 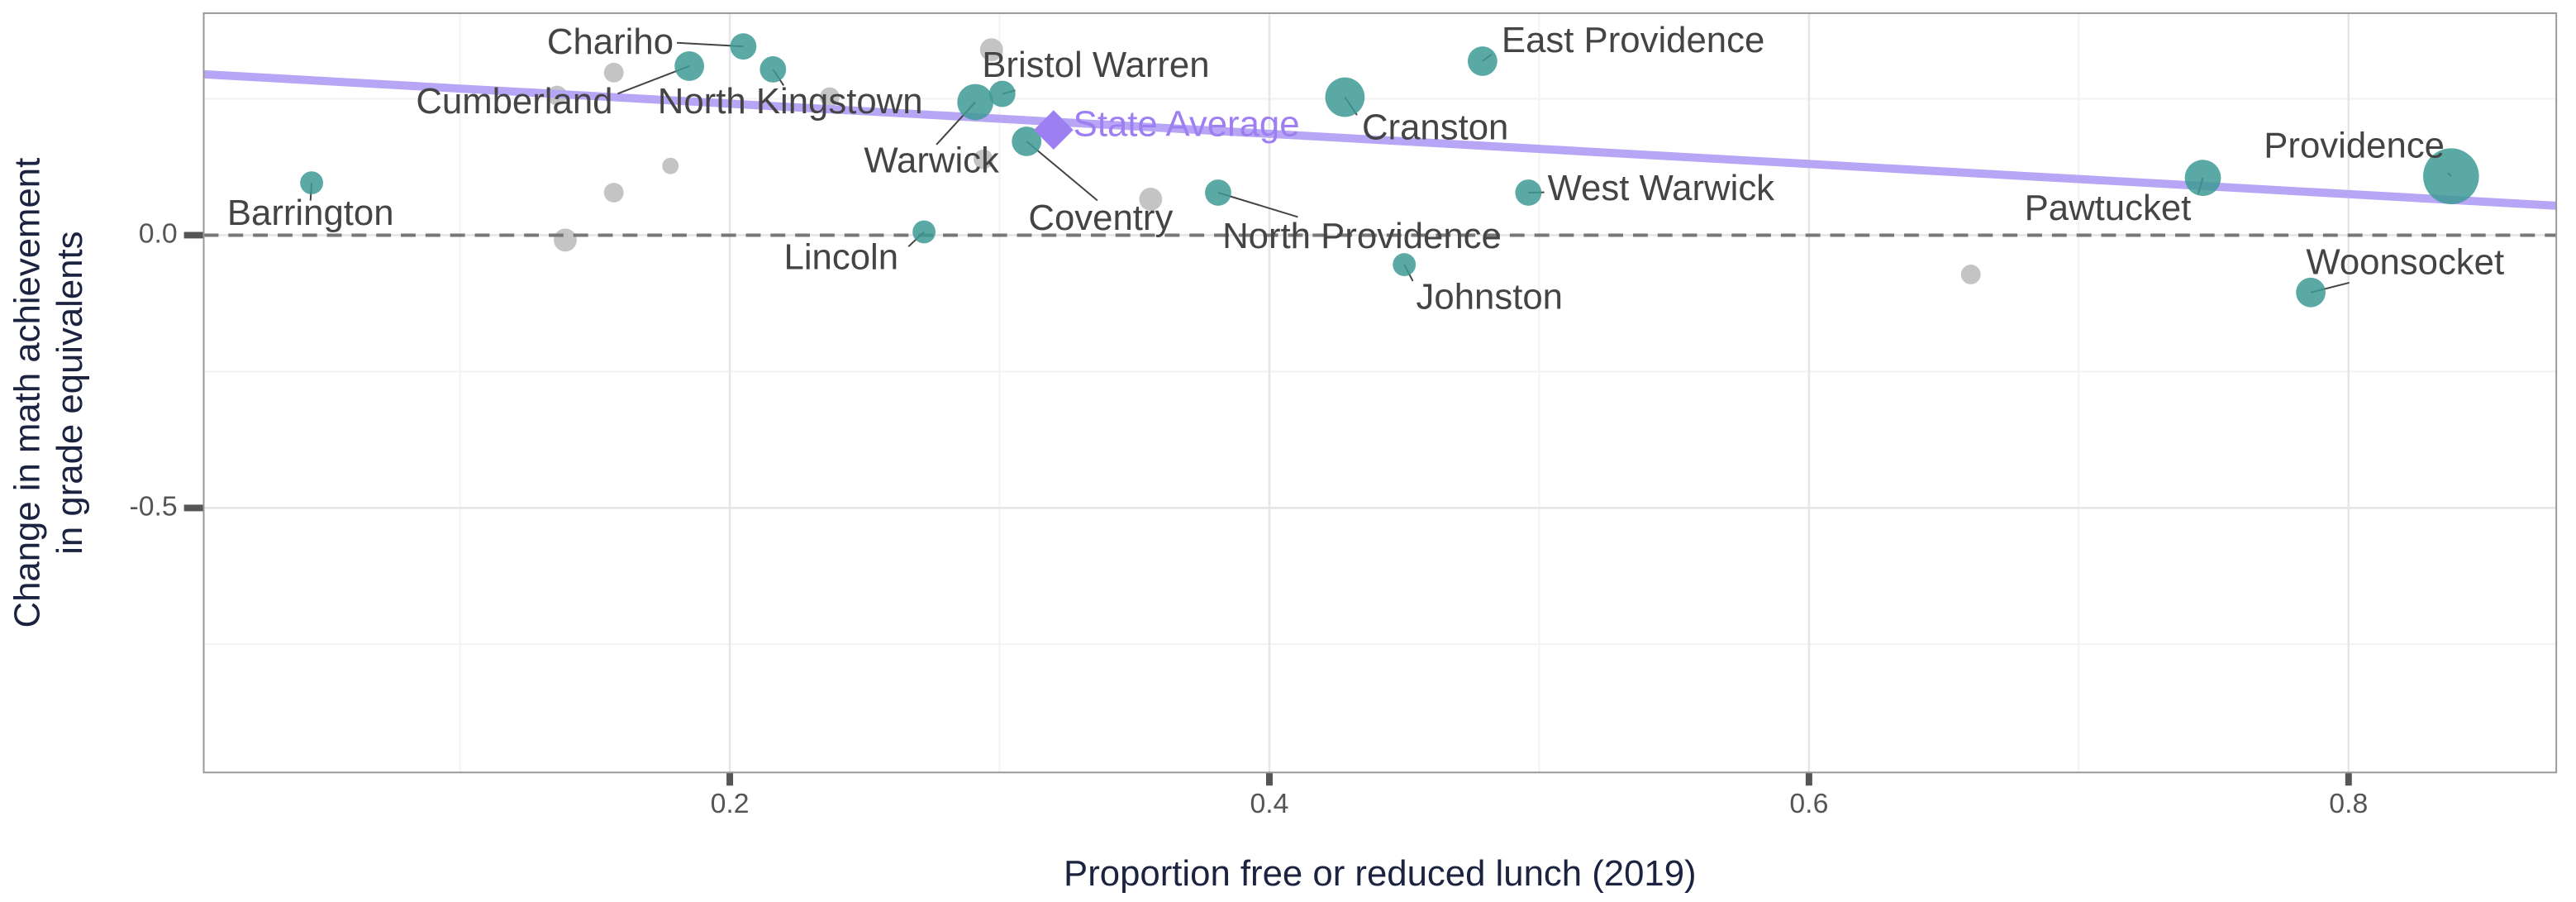 What do you see at coordinates (1362, 236) in the screenshot?
I see `point-label: North Providence` at bounding box center [1362, 236].